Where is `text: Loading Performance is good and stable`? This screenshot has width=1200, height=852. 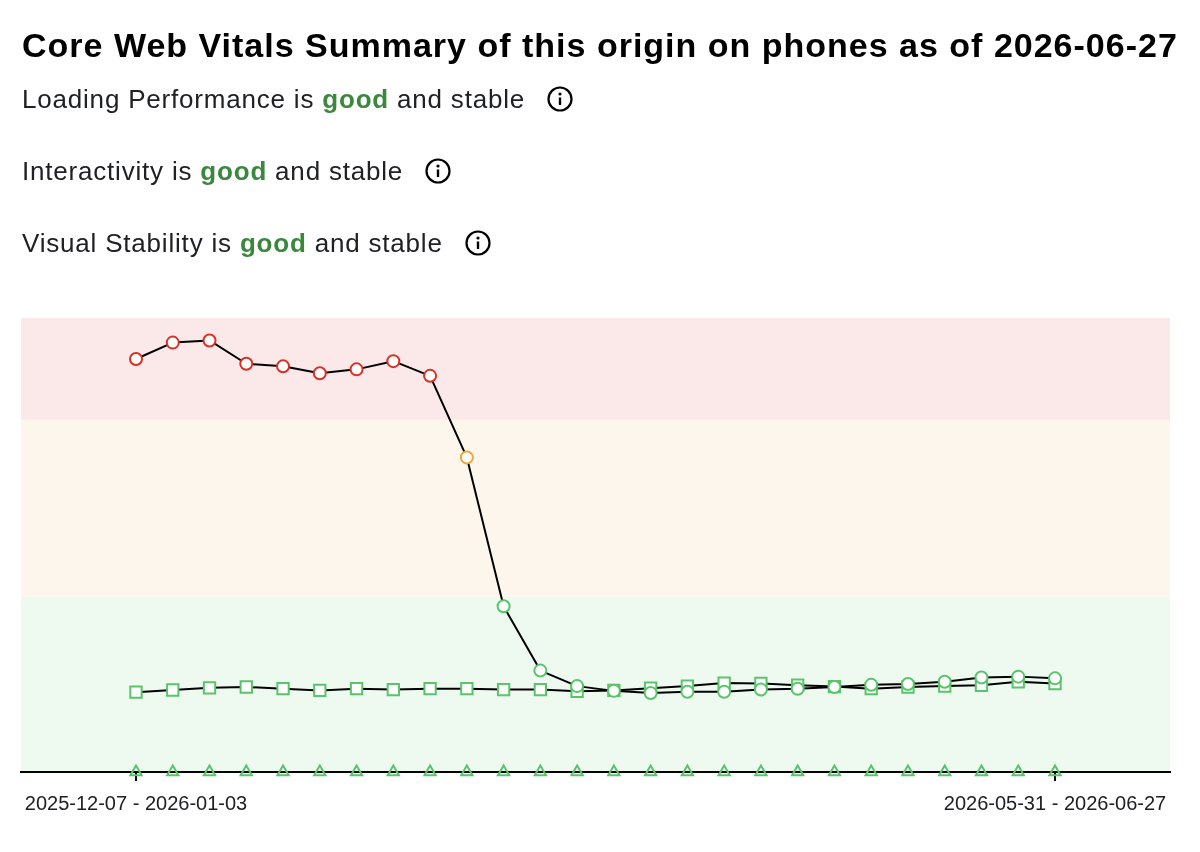 text: Loading Performance is good and stable is located at coordinates (274, 99).